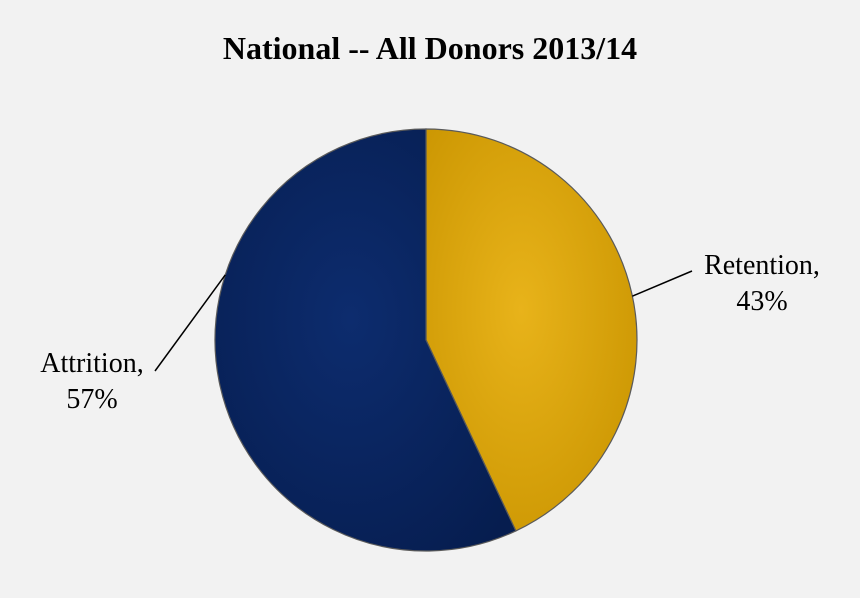 This screenshot has height=598, width=860. What do you see at coordinates (190, 323) in the screenshot?
I see `leader-line-attrition` at bounding box center [190, 323].